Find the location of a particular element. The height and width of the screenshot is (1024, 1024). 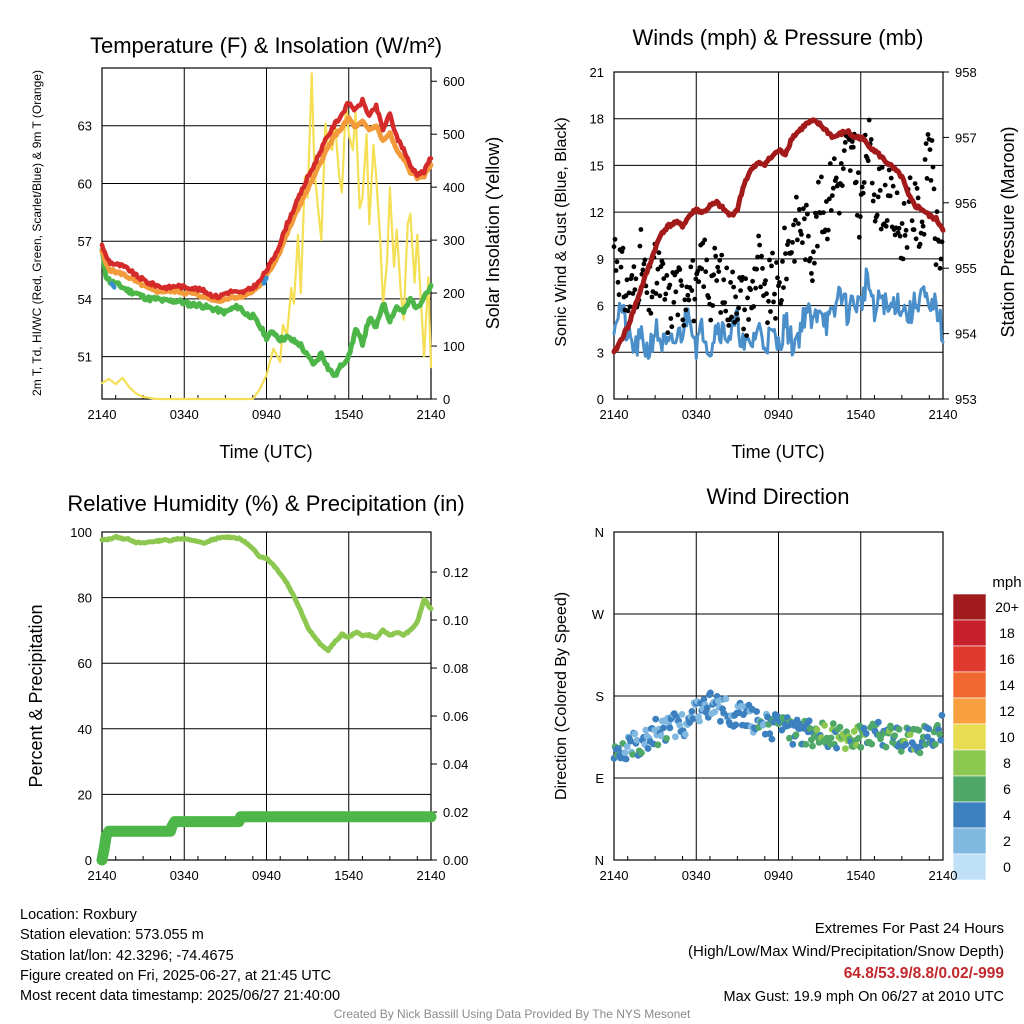

colorbar-label: 2 is located at coordinates (1007, 841).